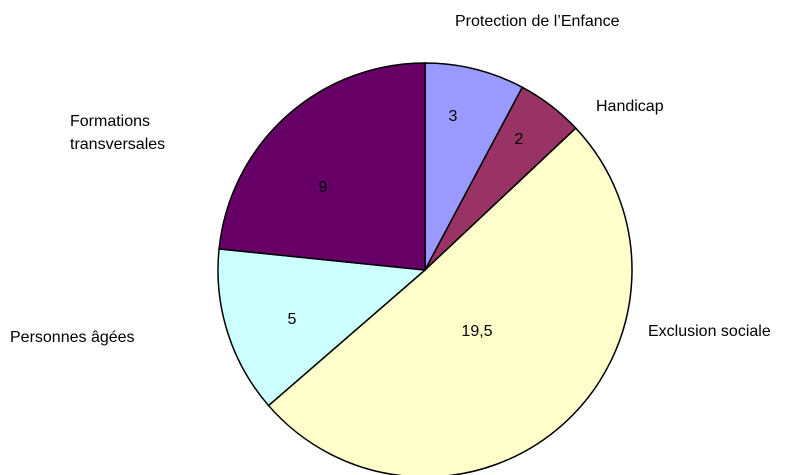 This screenshot has width=810, height=475. I want to click on category-label: Formations transversales, so click(118, 133).